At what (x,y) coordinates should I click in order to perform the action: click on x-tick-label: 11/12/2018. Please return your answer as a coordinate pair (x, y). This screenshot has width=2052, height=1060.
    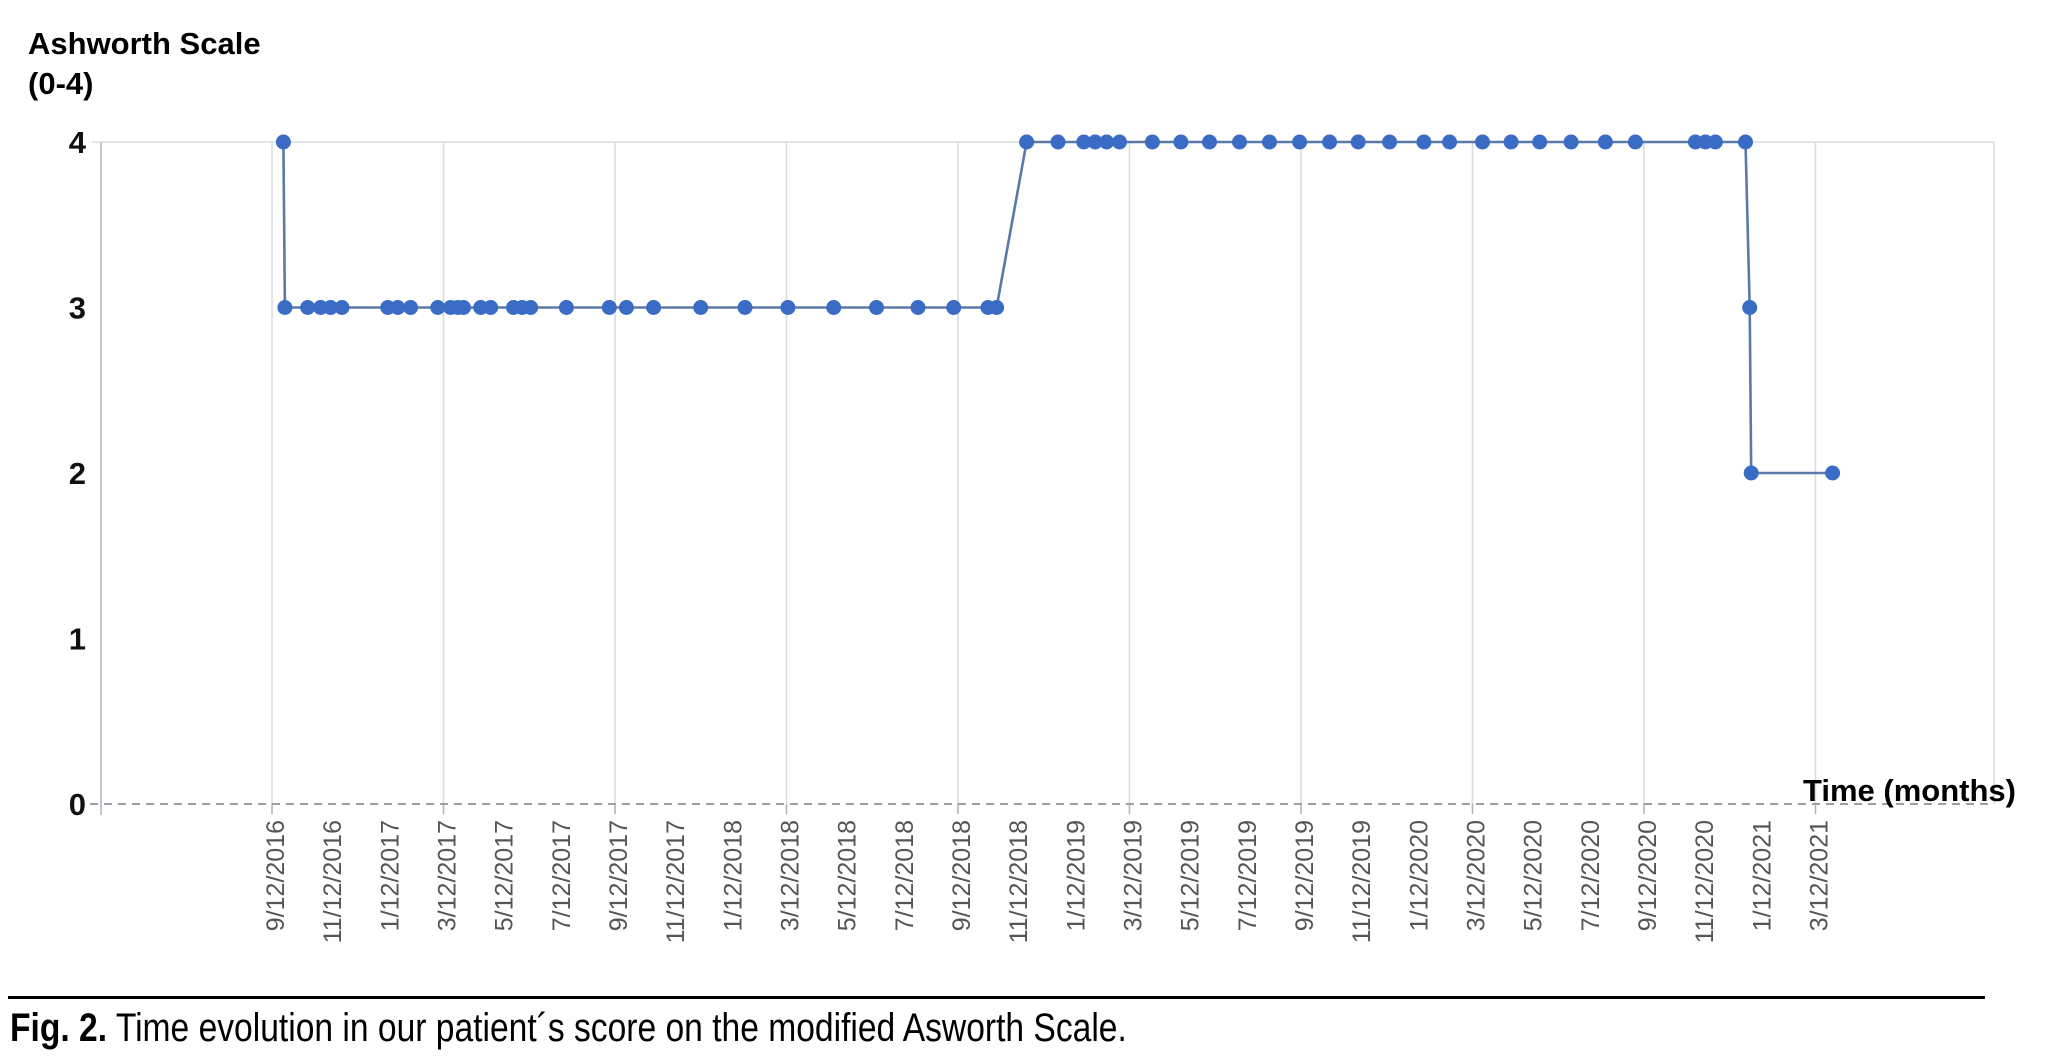
    Looking at the image, I should click on (1019, 881).